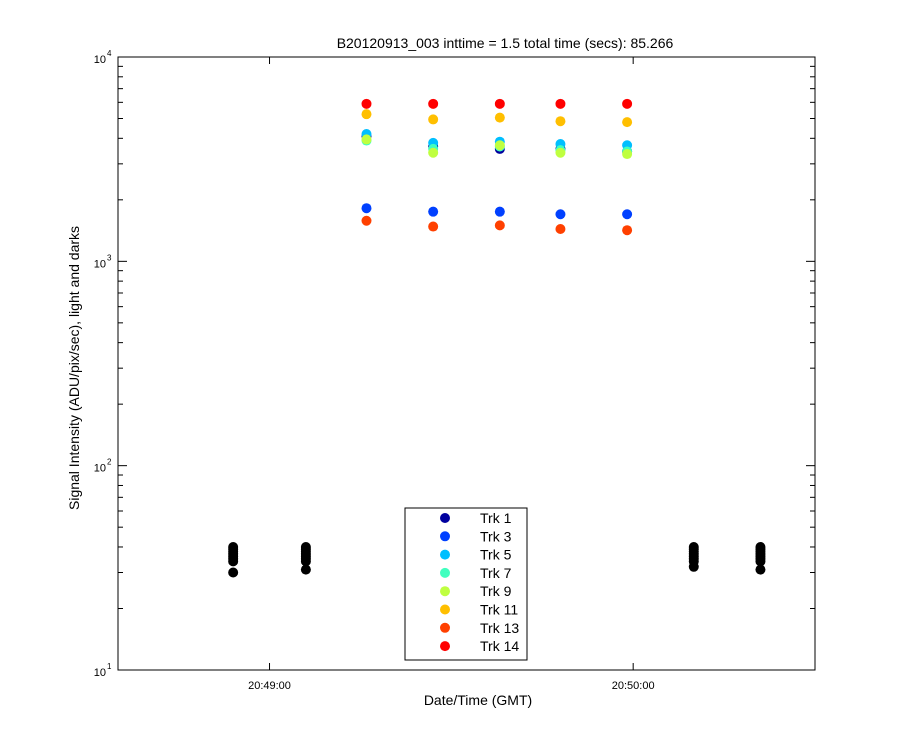 The width and height of the screenshot is (900, 750). What do you see at coordinates (496, 591) in the screenshot?
I see `legend-label: Trk 9` at bounding box center [496, 591].